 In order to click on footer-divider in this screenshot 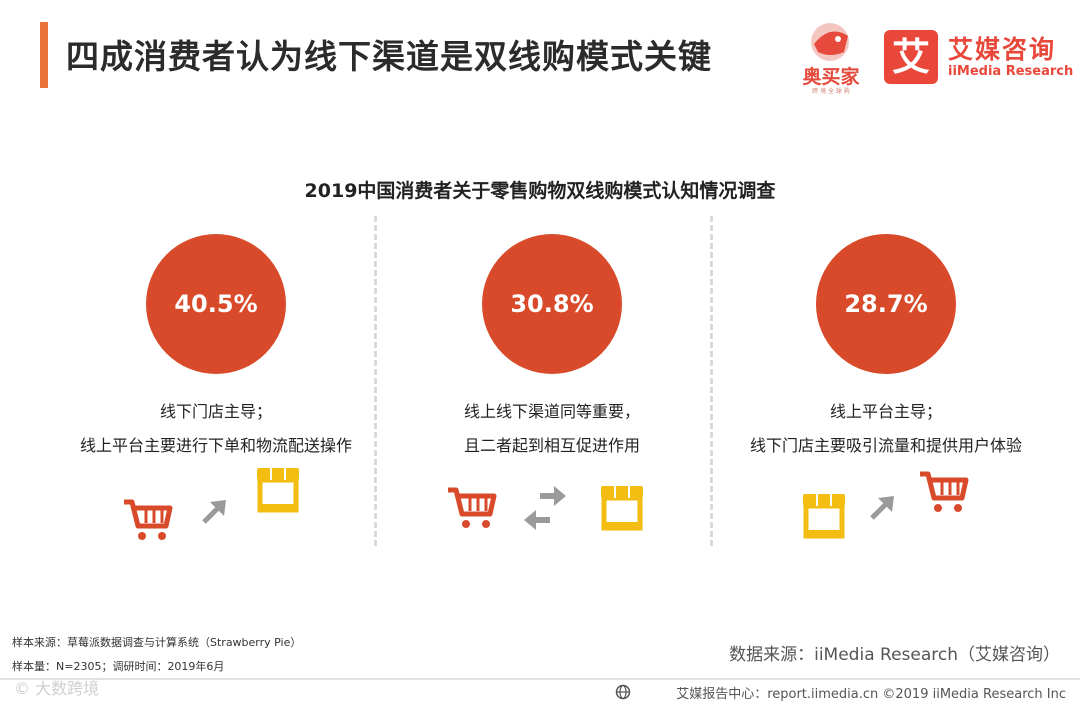, I will do `click(540, 679)`.